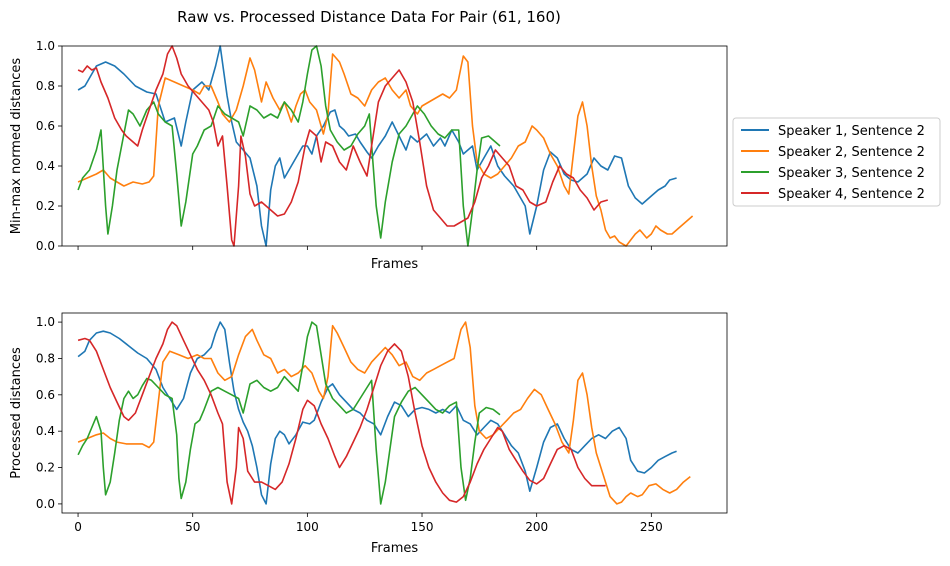 This screenshot has width=950, height=566. I want to click on x-tick-label: 200, so click(536, 527).